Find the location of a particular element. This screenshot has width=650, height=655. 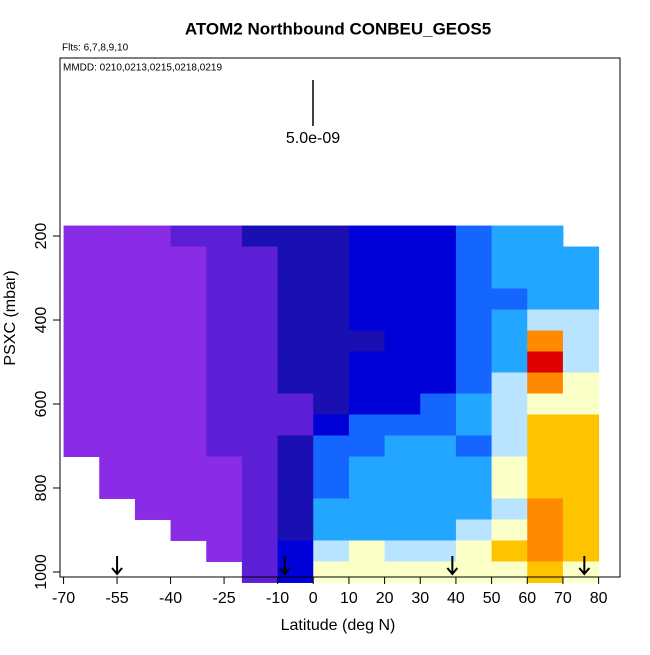

x-tick-label: 0 is located at coordinates (313, 598).